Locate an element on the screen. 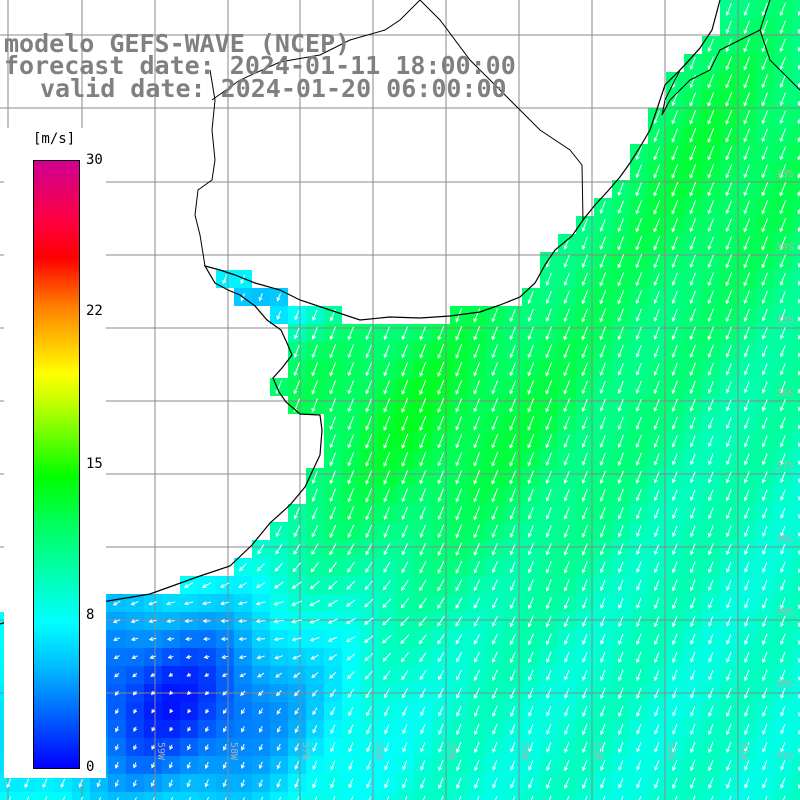 Image resolution: width=800 pixels, height=800 pixels. latitude-label: 35S is located at coordinates (785, 320).